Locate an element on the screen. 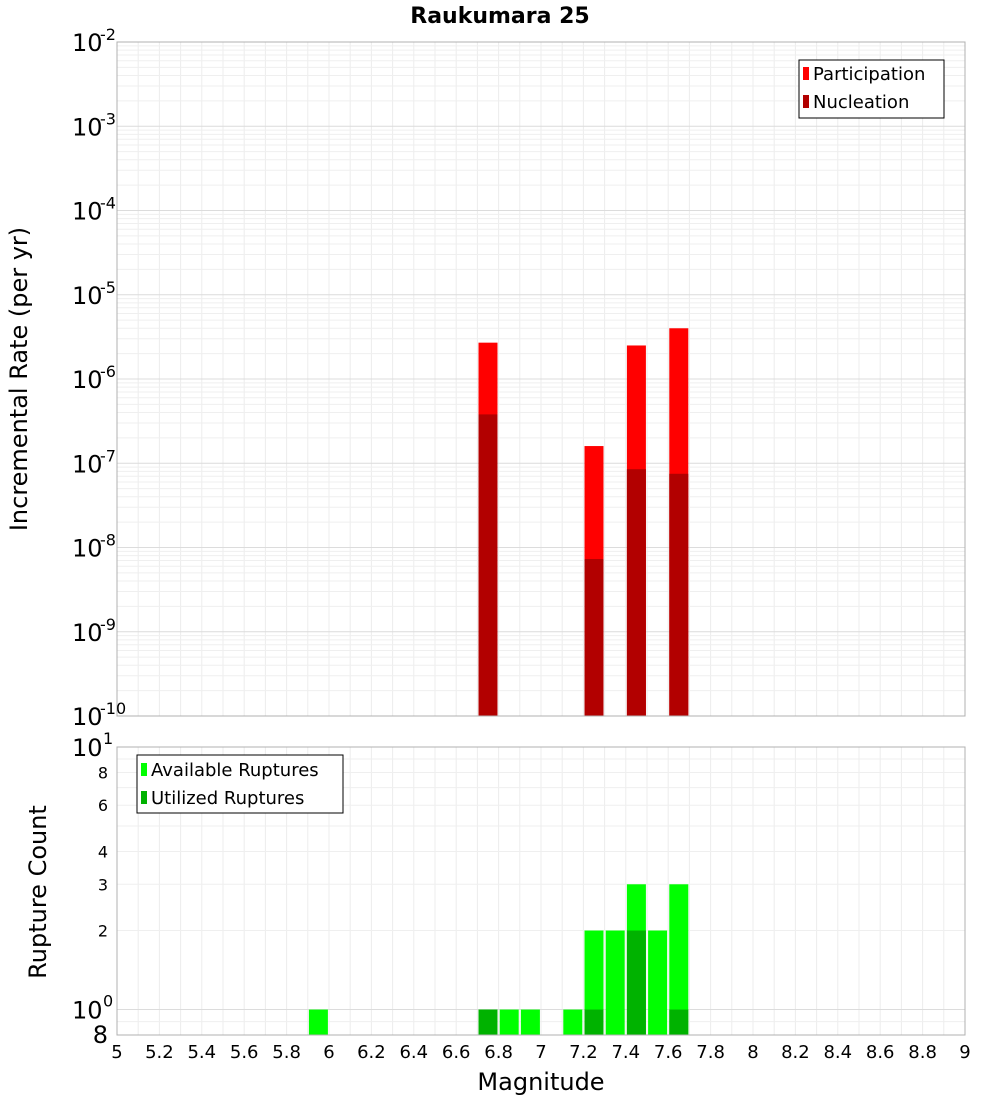 The height and width of the screenshot is (1100, 1000). y-tick-exponent: -4 is located at coordinates (108, 203).